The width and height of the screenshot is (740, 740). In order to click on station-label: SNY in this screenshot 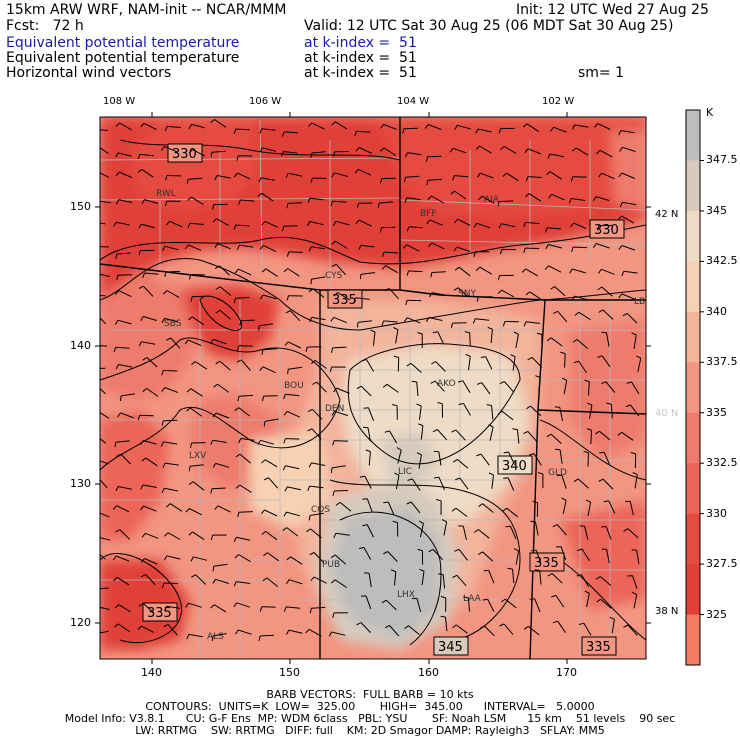, I will do `click(467, 294)`.